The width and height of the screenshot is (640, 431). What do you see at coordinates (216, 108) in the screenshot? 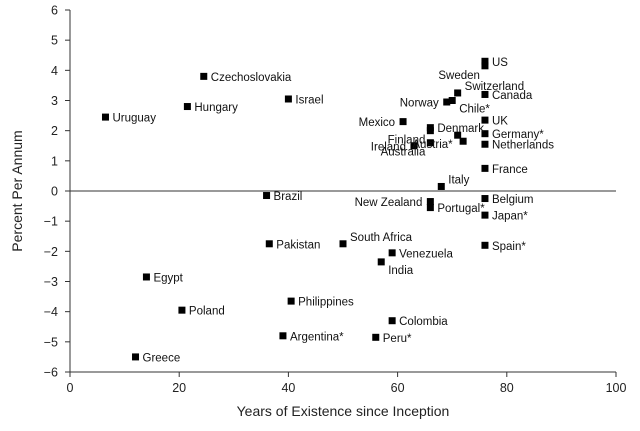
I see `data-label: Hungary` at bounding box center [216, 108].